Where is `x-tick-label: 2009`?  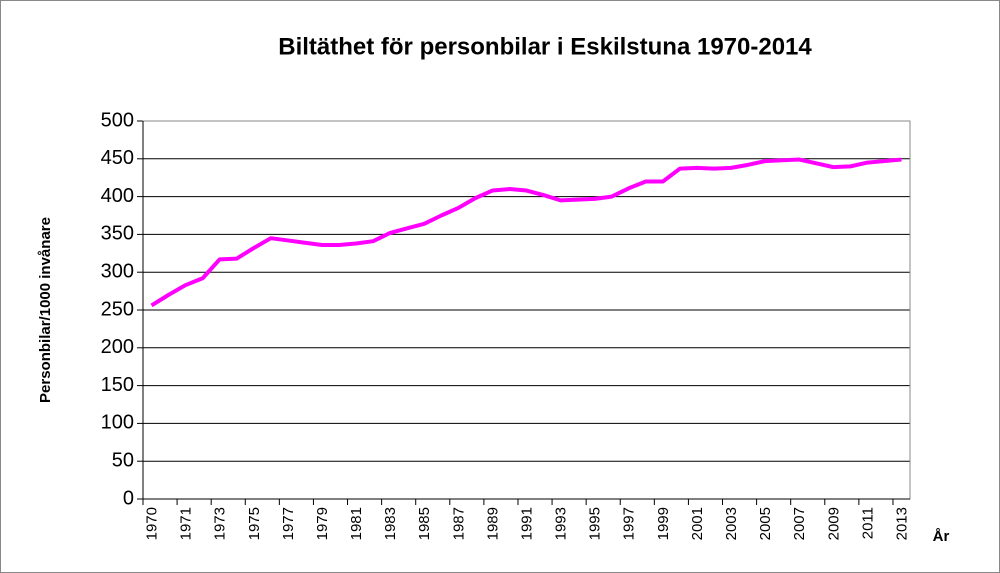
x-tick-label: 2009 is located at coordinates (833, 523).